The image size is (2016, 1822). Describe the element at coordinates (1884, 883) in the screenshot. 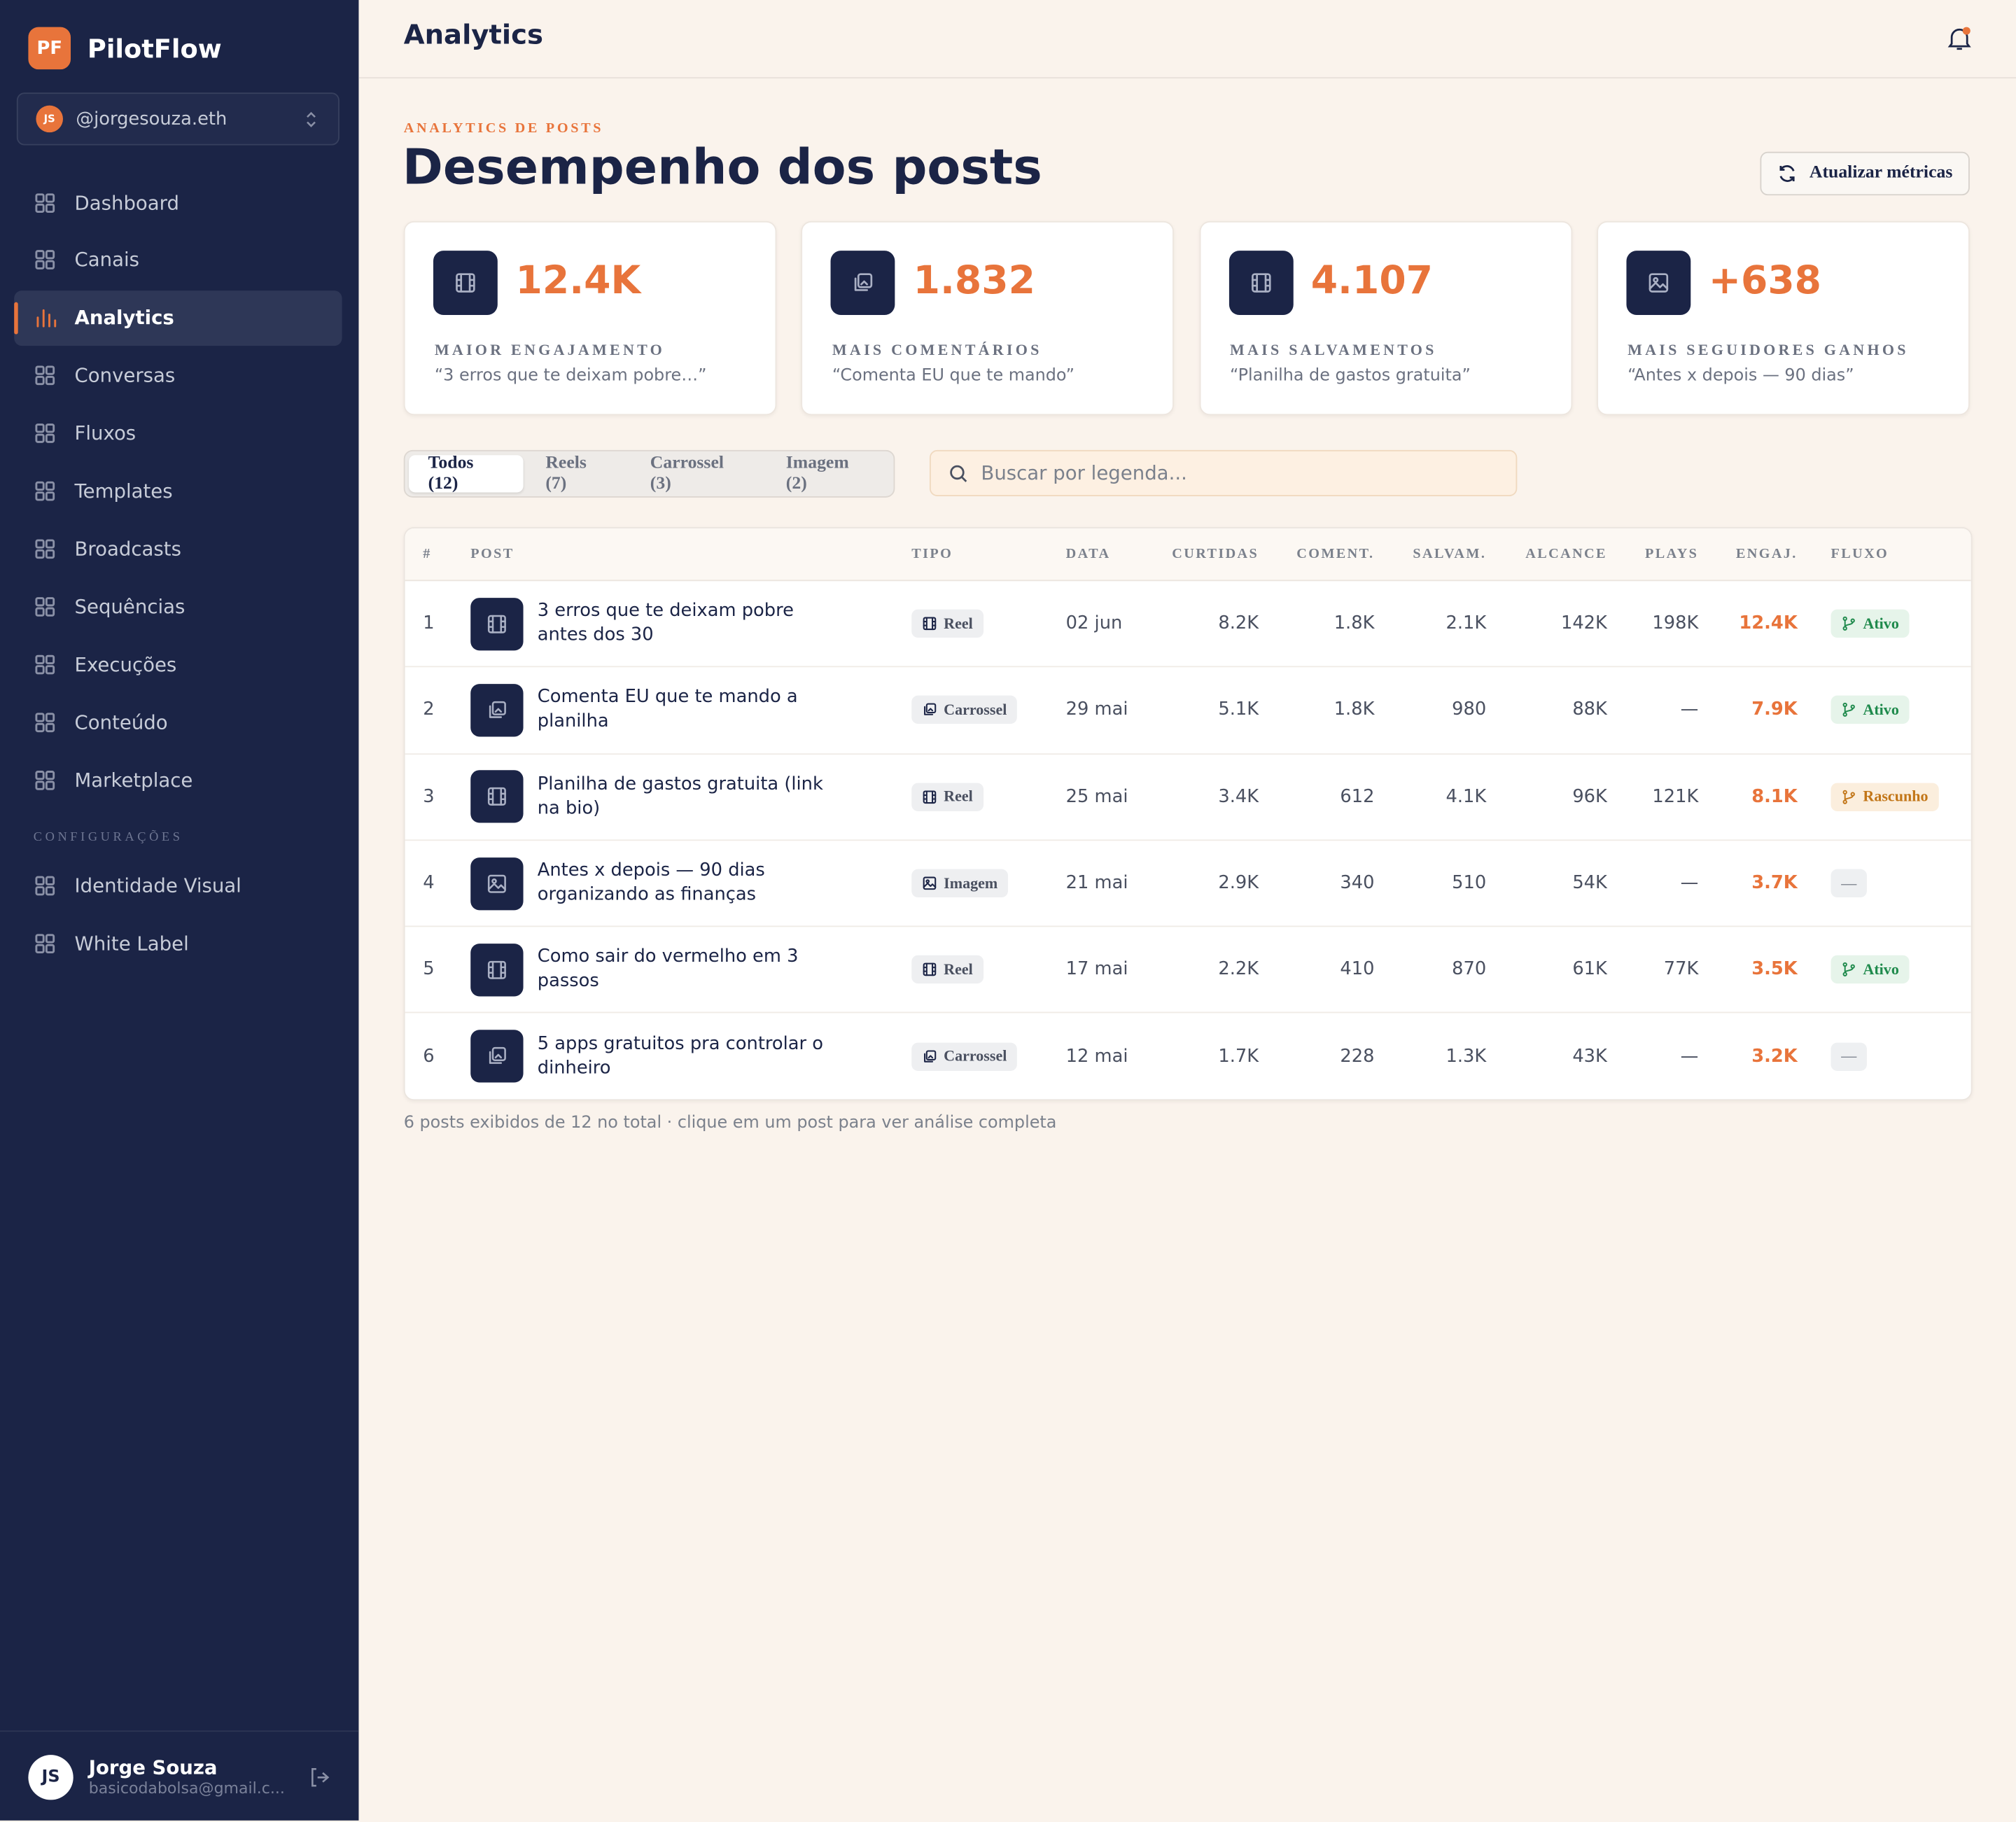

I see `flow-cell: —` at that location.